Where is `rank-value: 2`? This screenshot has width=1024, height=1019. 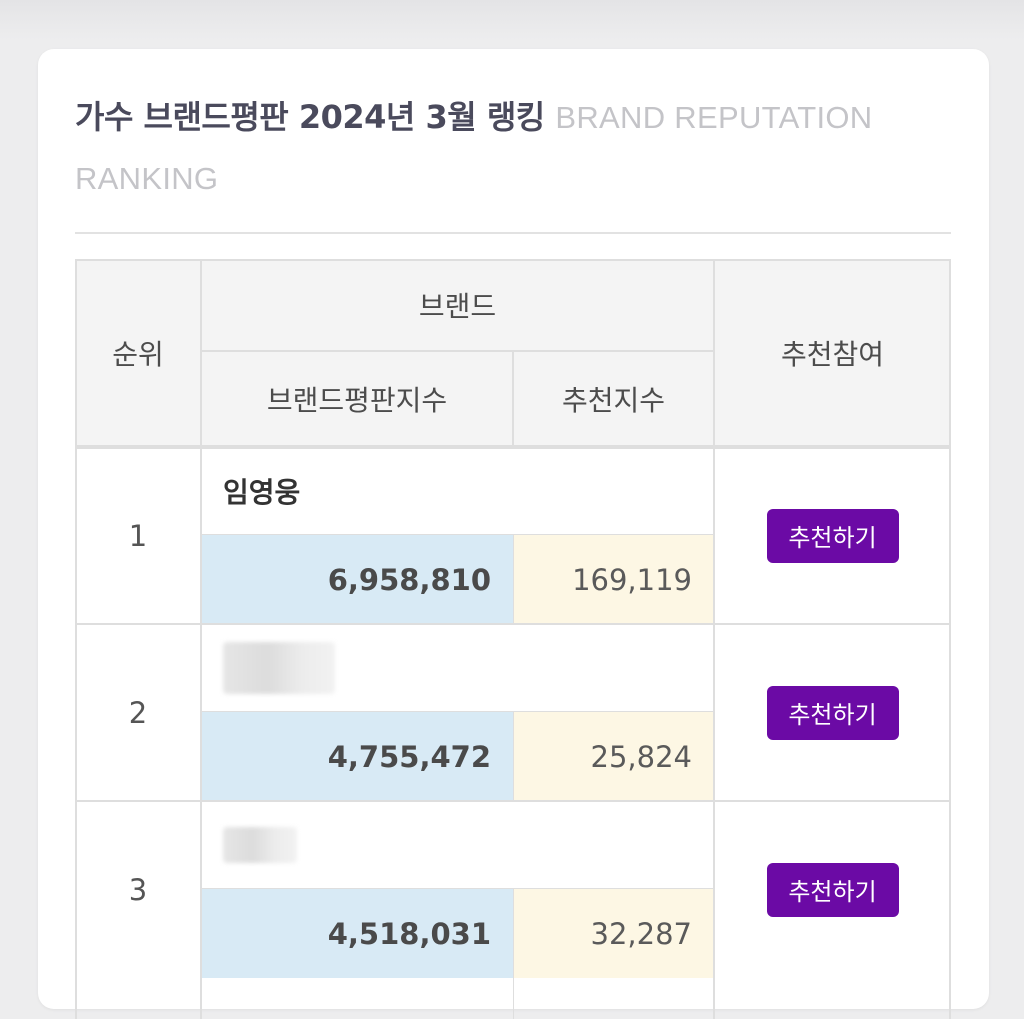
rank-value: 2 is located at coordinates (138, 712).